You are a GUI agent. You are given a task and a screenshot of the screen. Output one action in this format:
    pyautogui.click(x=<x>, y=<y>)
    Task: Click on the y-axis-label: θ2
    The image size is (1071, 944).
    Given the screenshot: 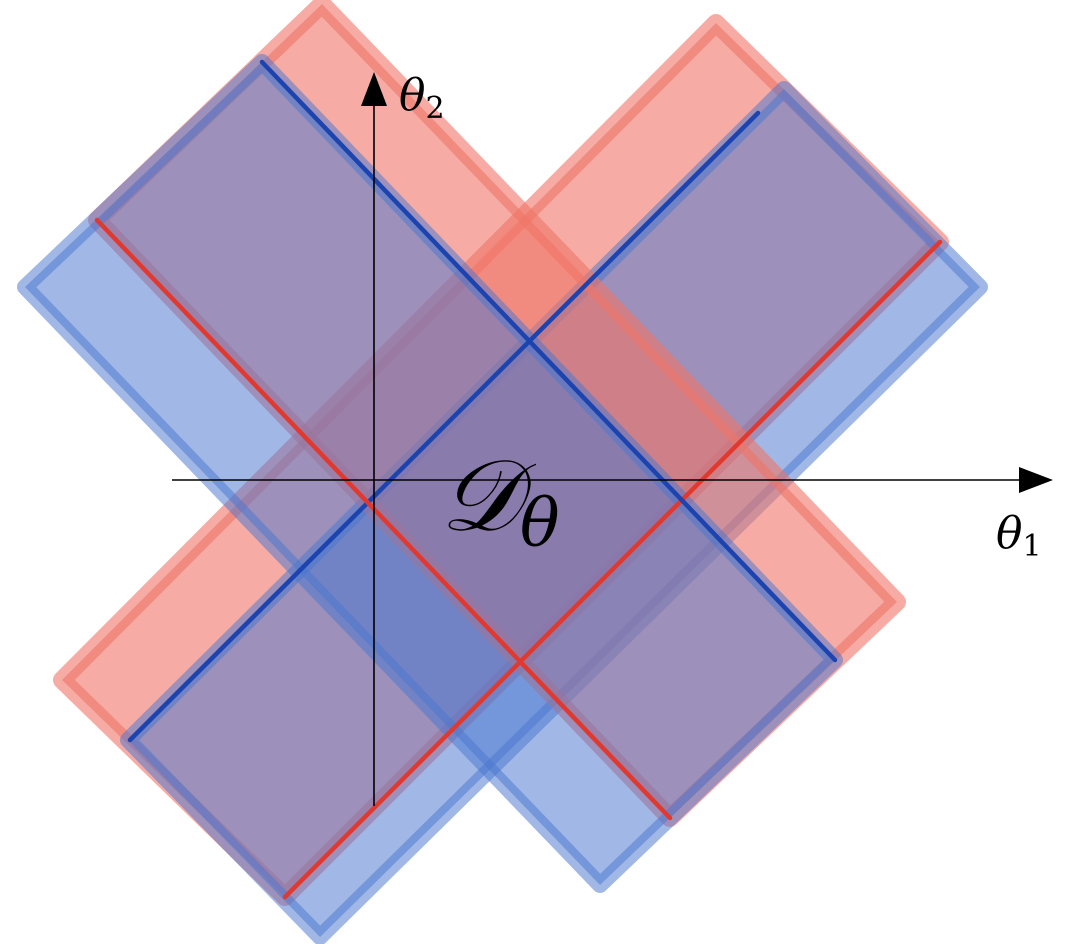 What is the action you would take?
    pyautogui.click(x=422, y=98)
    